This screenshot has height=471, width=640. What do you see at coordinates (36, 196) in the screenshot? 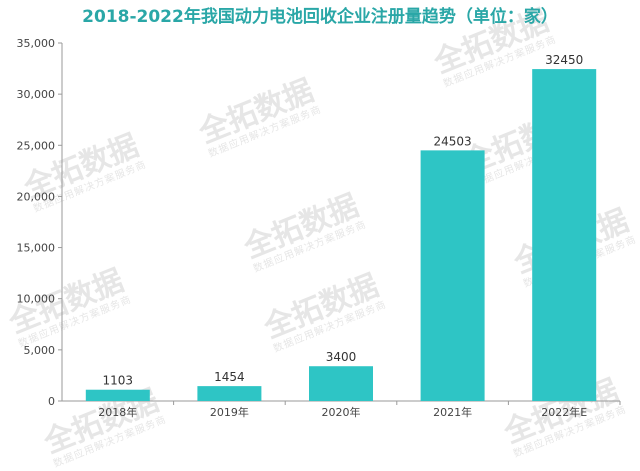
I see `y-tick-label: 20,000` at bounding box center [36, 196].